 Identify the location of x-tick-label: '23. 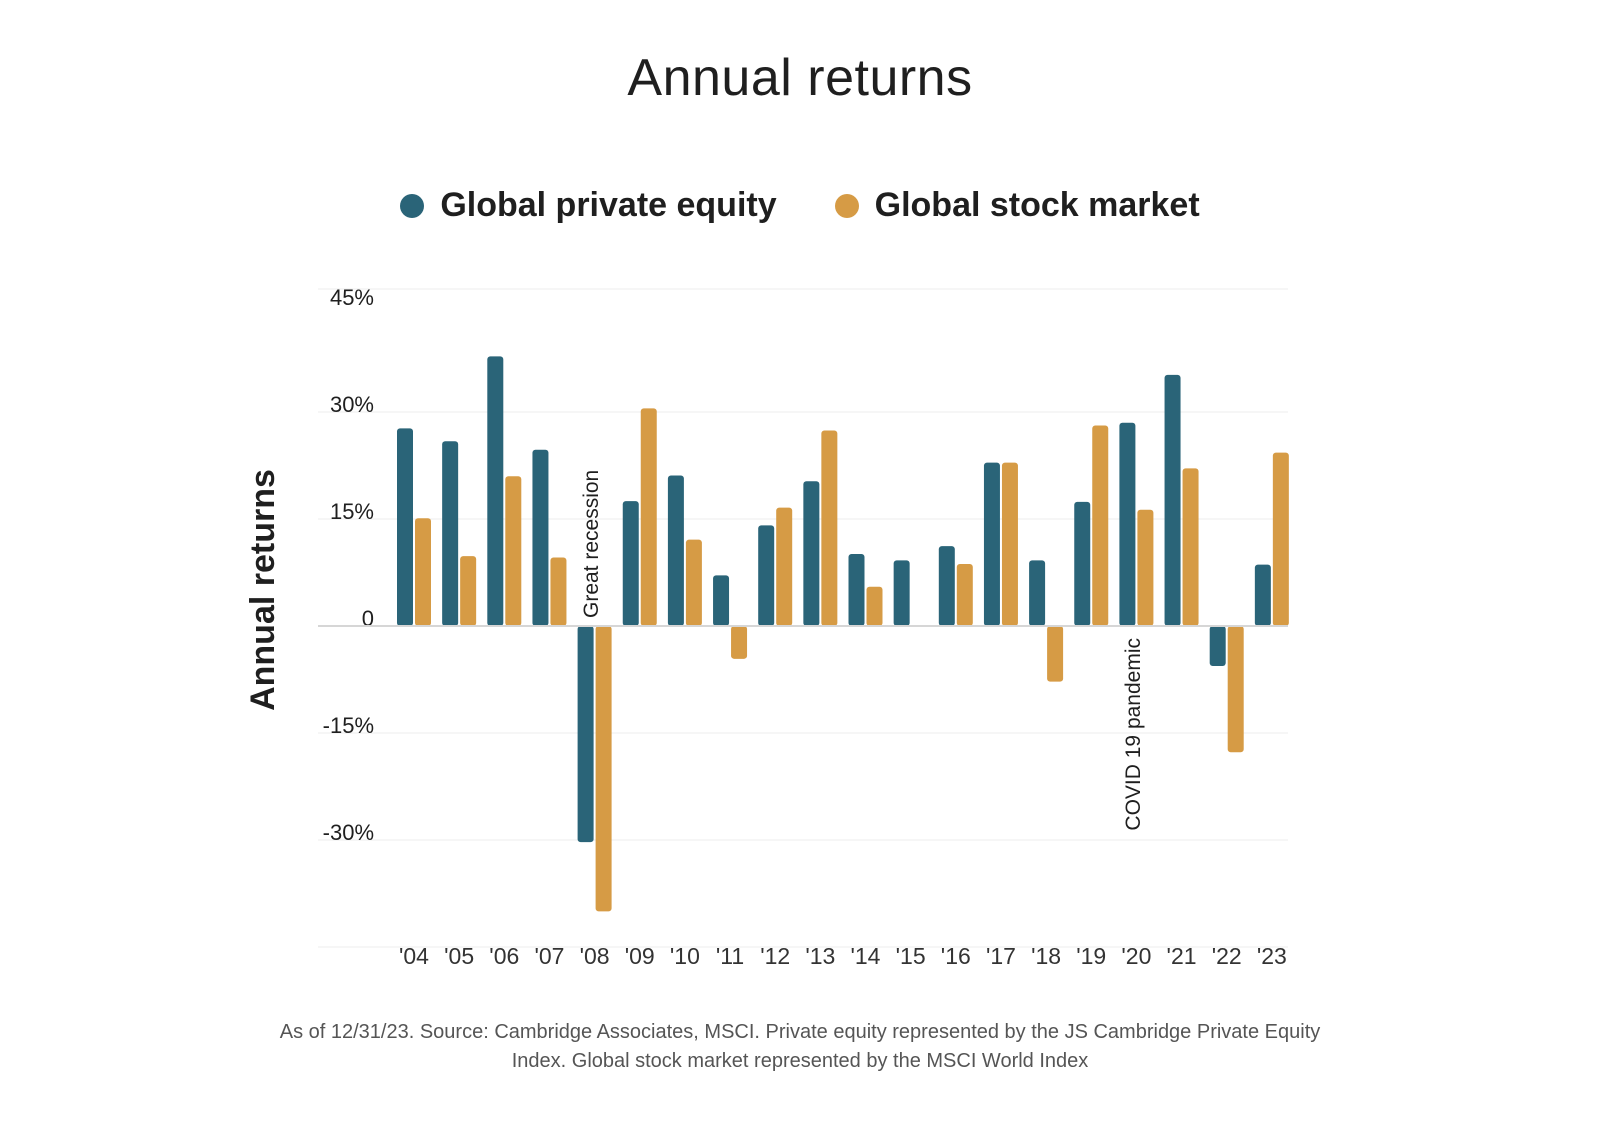
(1272, 956).